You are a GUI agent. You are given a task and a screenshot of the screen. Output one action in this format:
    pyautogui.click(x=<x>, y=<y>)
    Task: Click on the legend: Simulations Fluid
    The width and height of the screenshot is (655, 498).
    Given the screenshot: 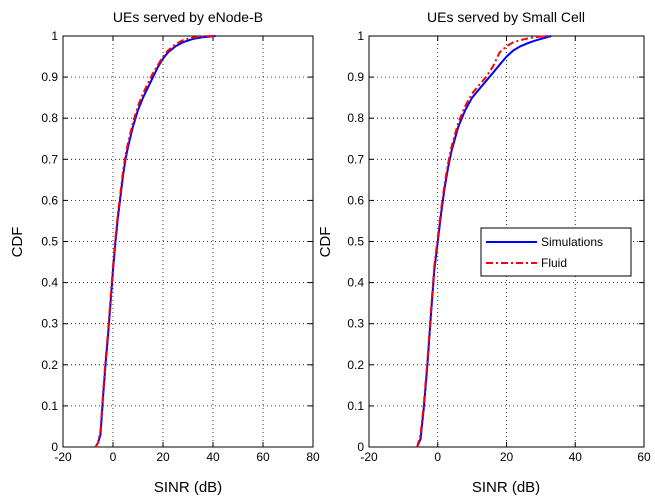 What is the action you would take?
    pyautogui.click(x=556, y=252)
    